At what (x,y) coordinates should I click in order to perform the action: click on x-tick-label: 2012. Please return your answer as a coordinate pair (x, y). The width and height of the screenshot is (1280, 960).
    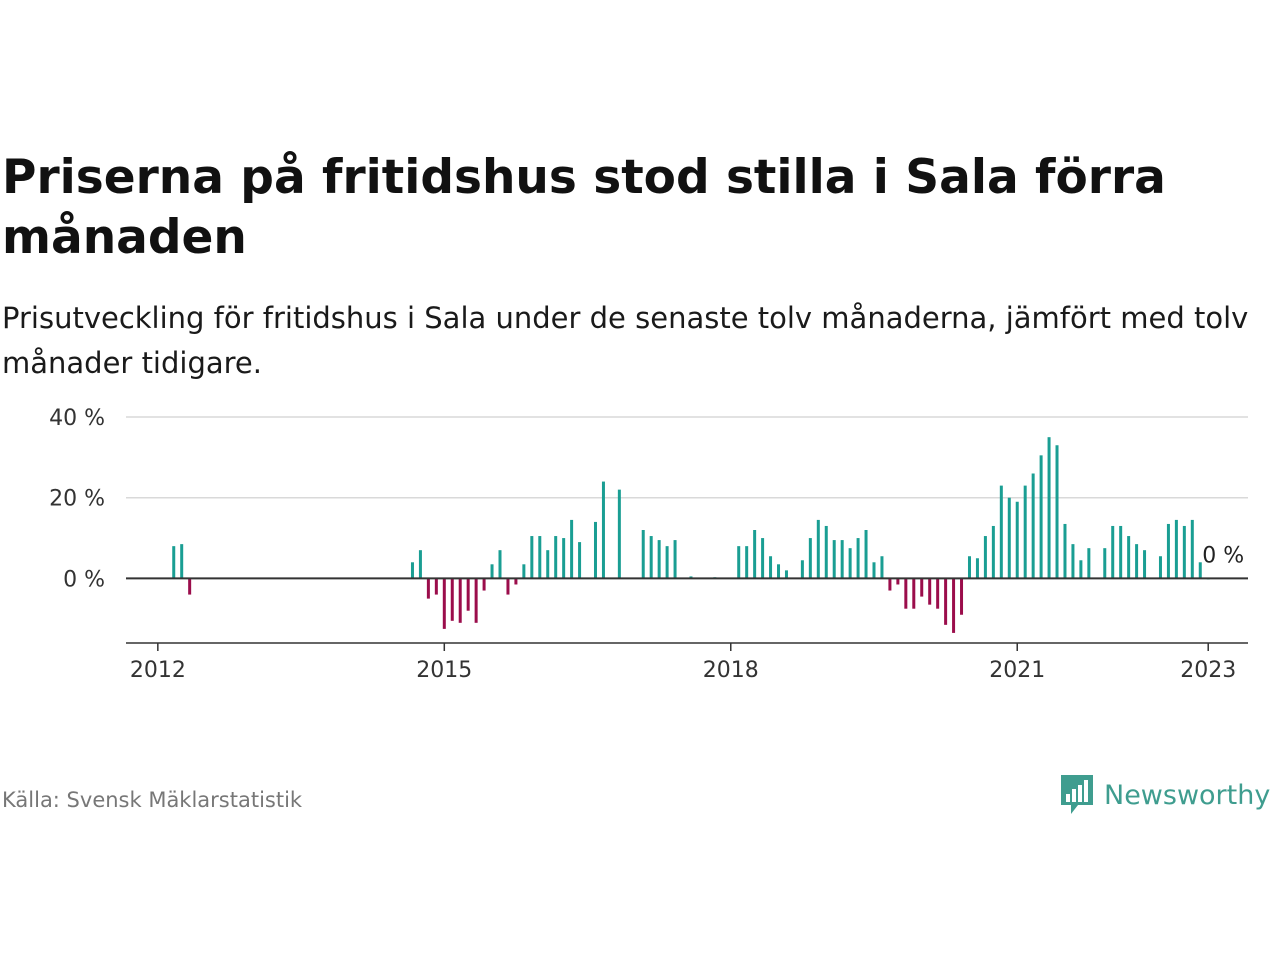
    Looking at the image, I should click on (158, 670).